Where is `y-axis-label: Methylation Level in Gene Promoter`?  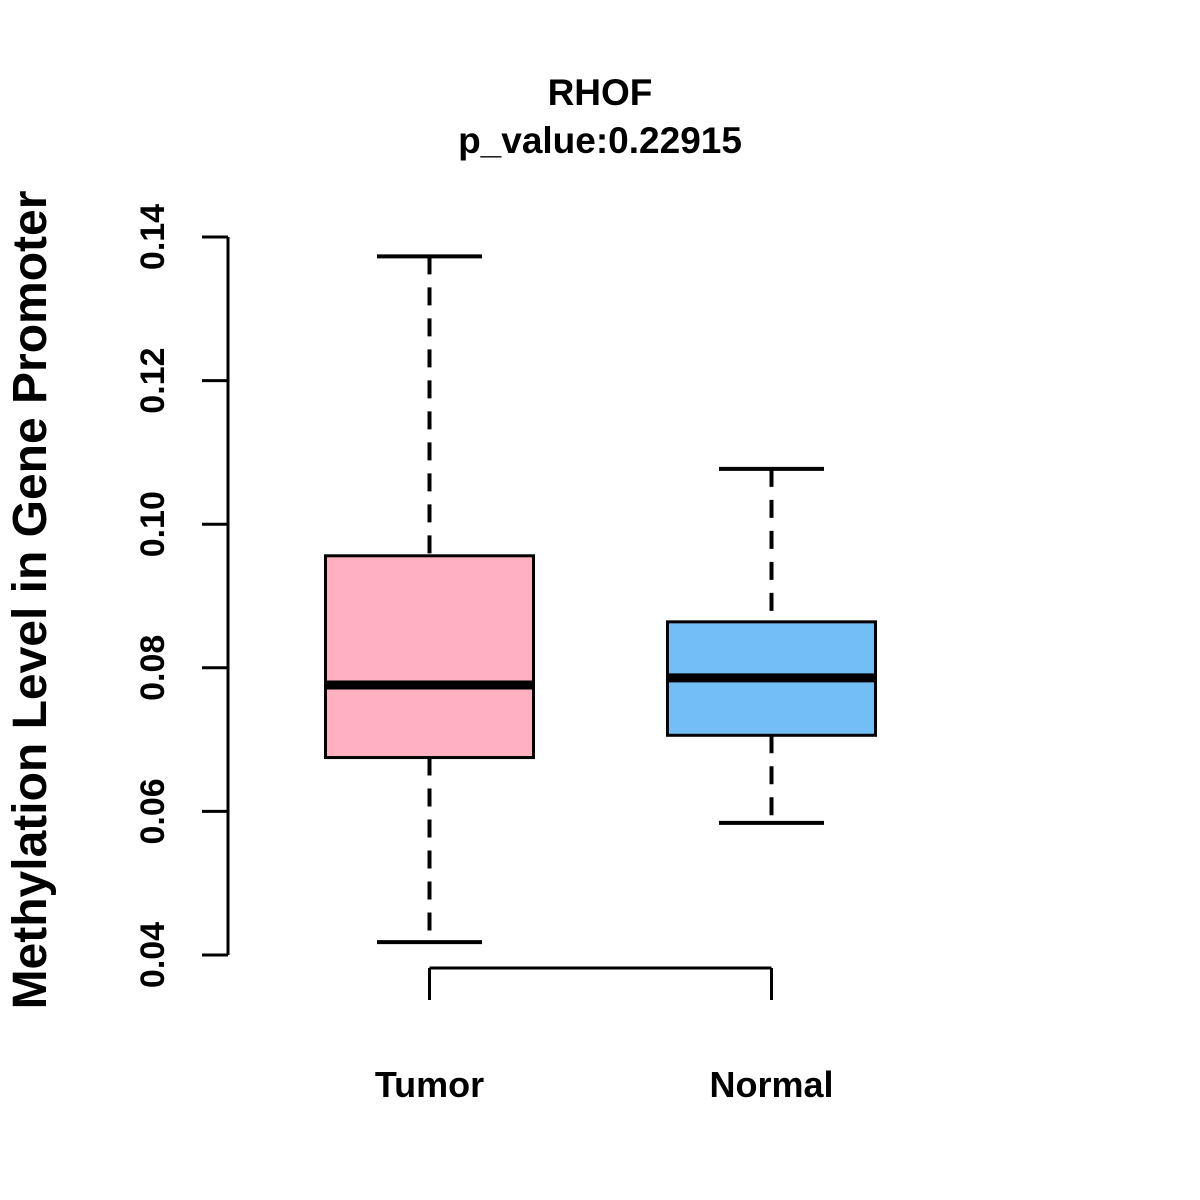 y-axis-label: Methylation Level in Gene Promoter is located at coordinates (30, 600).